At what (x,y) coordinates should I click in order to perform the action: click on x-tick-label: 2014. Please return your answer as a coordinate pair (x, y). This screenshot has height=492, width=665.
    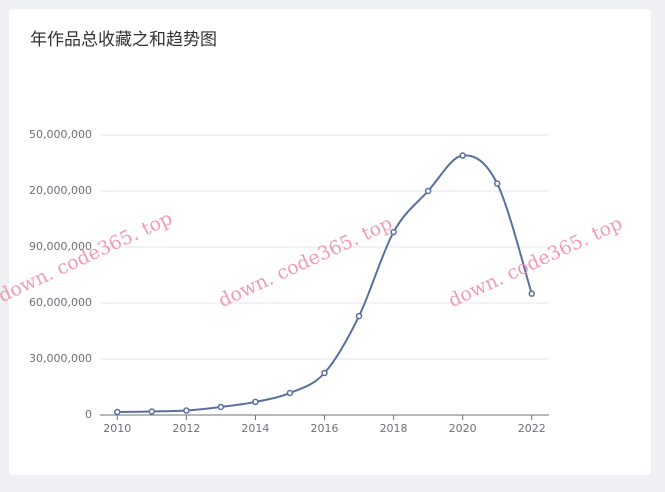
    Looking at the image, I should click on (255, 428).